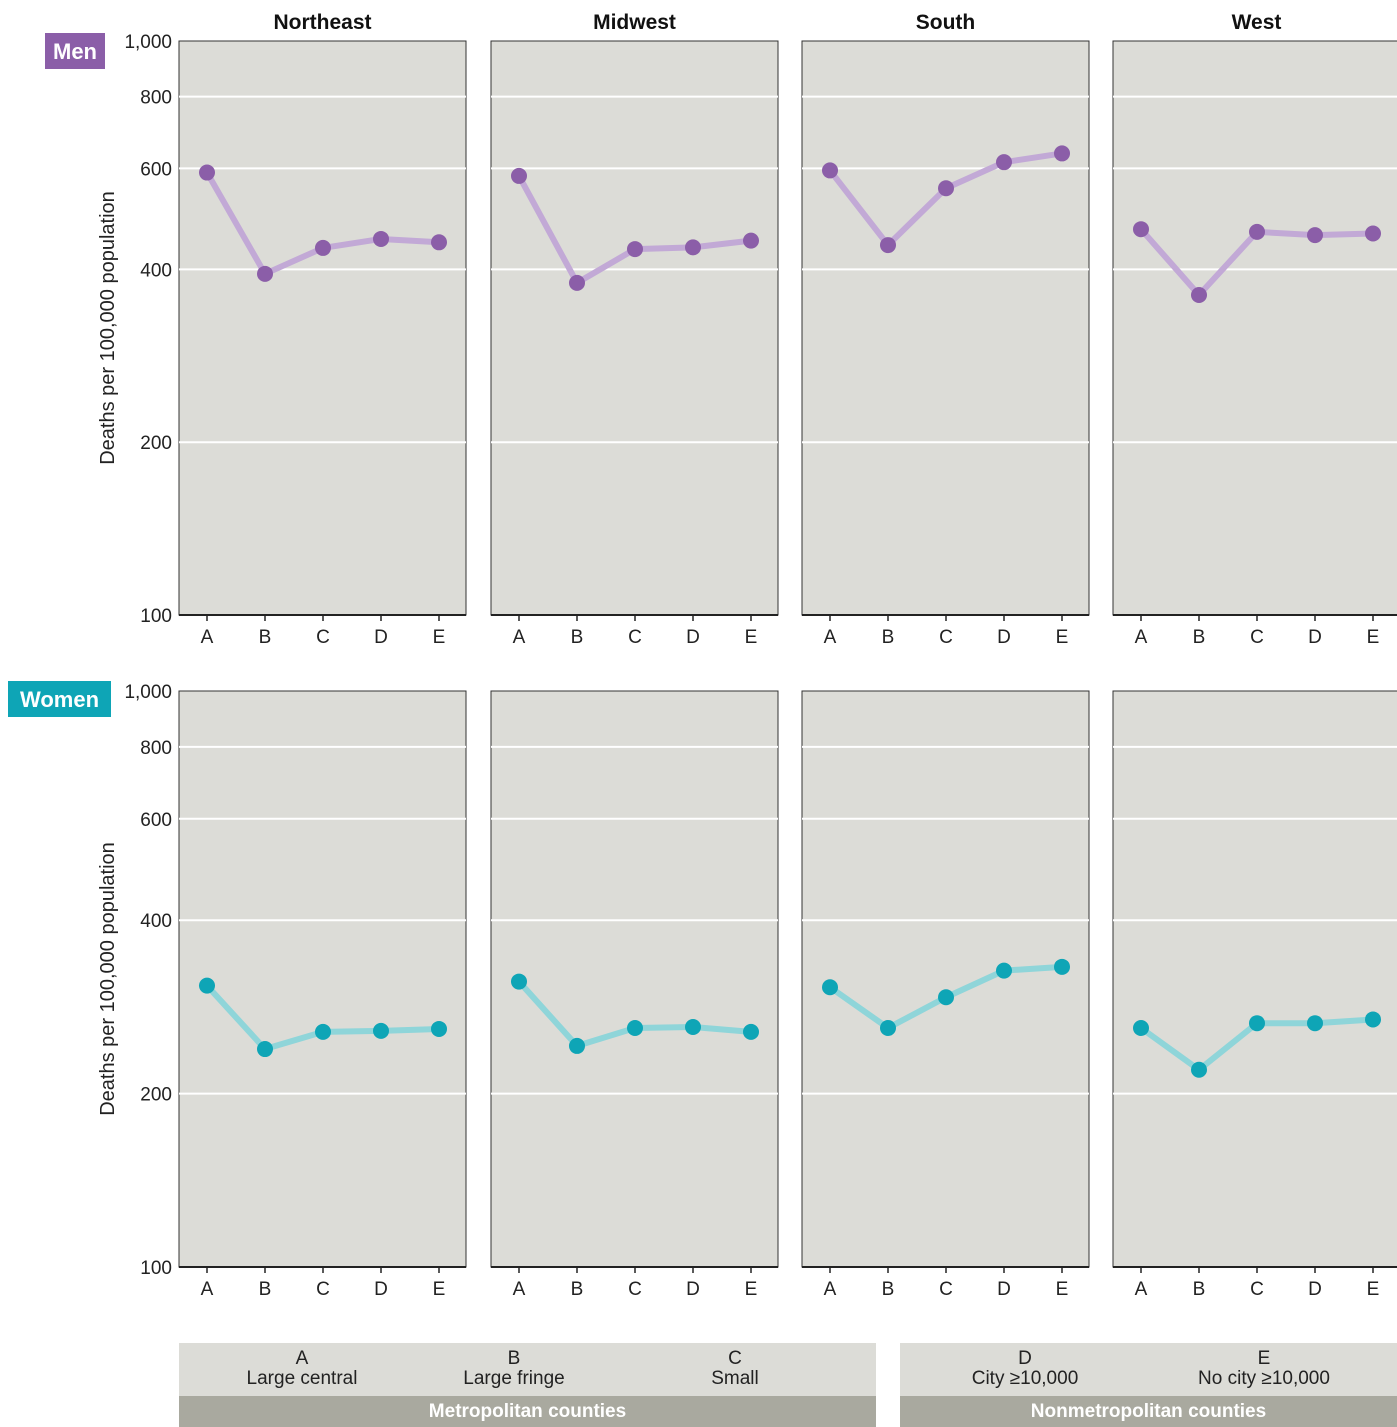  Describe the element at coordinates (945, 22) in the screenshot. I see `panel-title: South` at that location.